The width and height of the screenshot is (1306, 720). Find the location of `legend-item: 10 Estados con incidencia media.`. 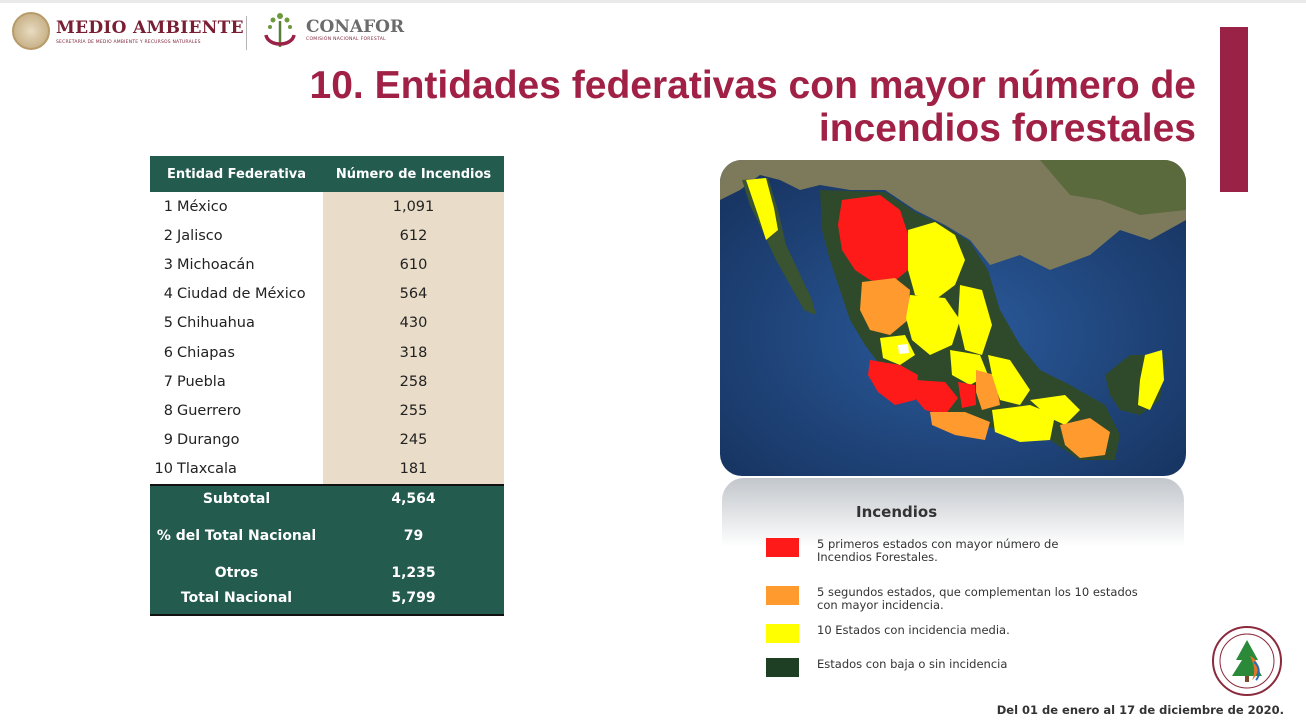

legend-item: 10 Estados con incidencia media. is located at coordinates (961, 633).